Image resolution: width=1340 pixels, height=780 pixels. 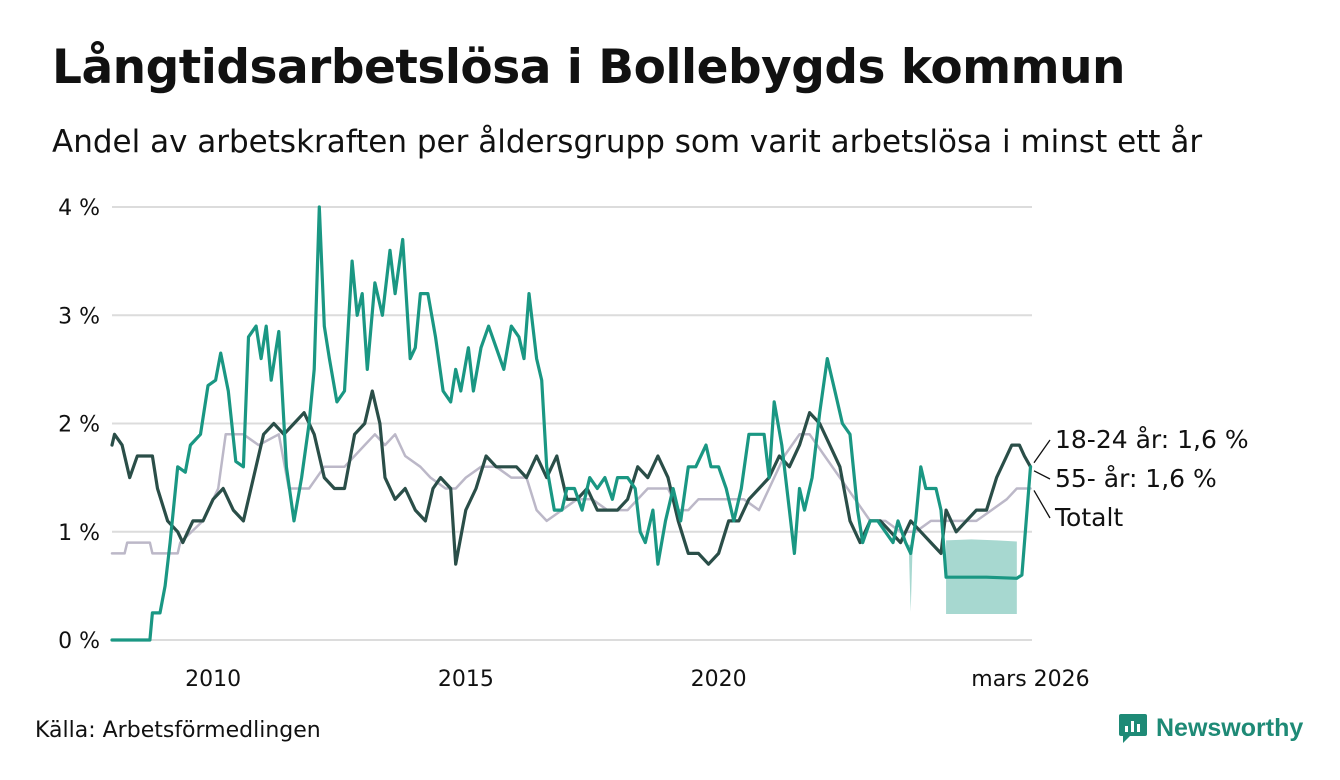 I want to click on x-axis-labels: 2010 2015 2020 mars 2026, so click(x=637, y=679).